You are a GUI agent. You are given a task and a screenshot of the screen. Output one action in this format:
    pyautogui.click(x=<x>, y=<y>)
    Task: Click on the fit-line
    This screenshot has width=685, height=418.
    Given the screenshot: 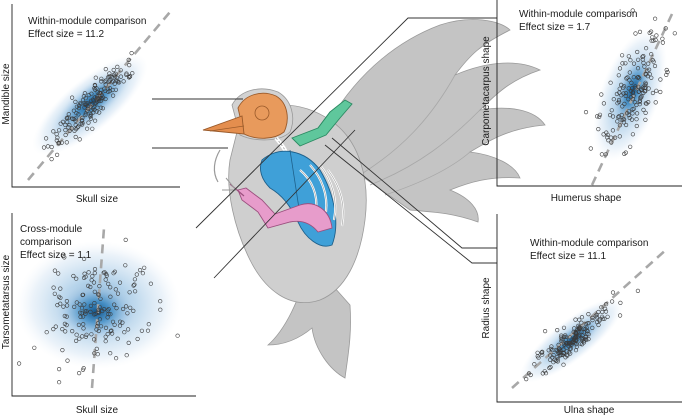 What is the action you would take?
    pyautogui.click(x=590, y=318)
    